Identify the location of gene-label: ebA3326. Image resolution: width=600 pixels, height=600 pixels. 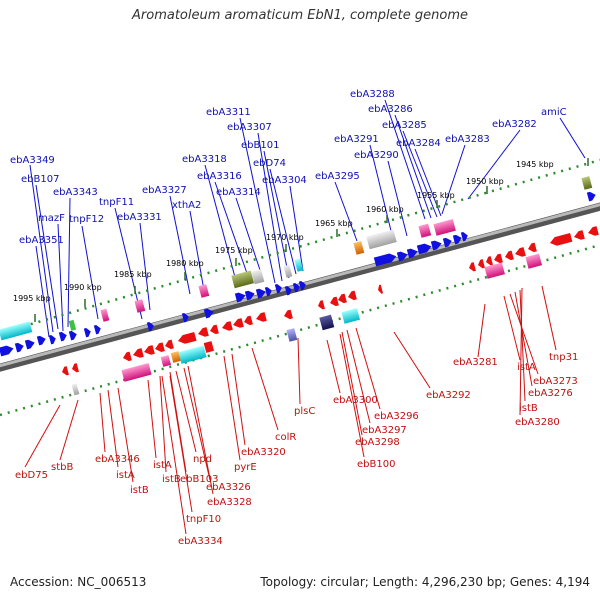
(228, 487).